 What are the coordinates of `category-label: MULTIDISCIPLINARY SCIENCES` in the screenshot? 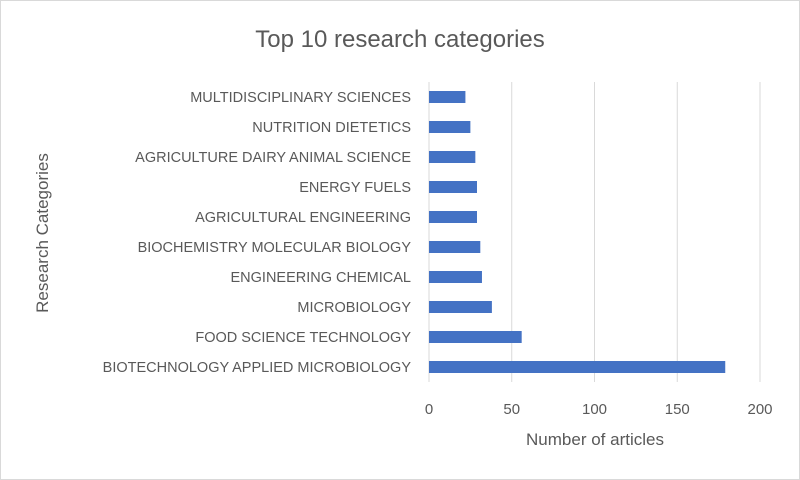 It's located at (300, 98).